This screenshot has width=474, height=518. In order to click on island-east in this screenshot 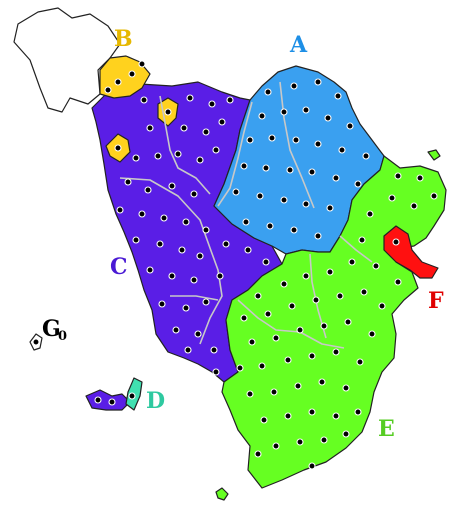, I will do `click(434, 155)`.